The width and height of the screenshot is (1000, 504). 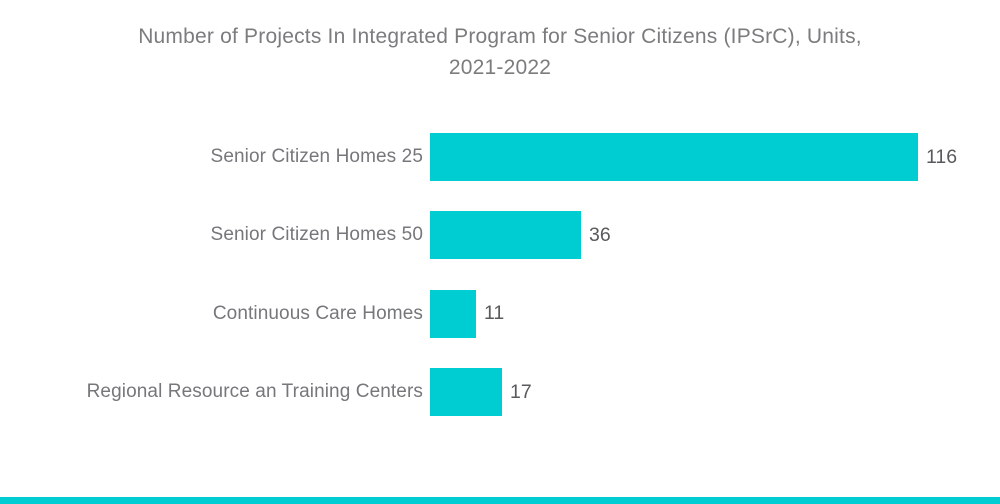 What do you see at coordinates (494, 313) in the screenshot?
I see `value-label: 11` at bounding box center [494, 313].